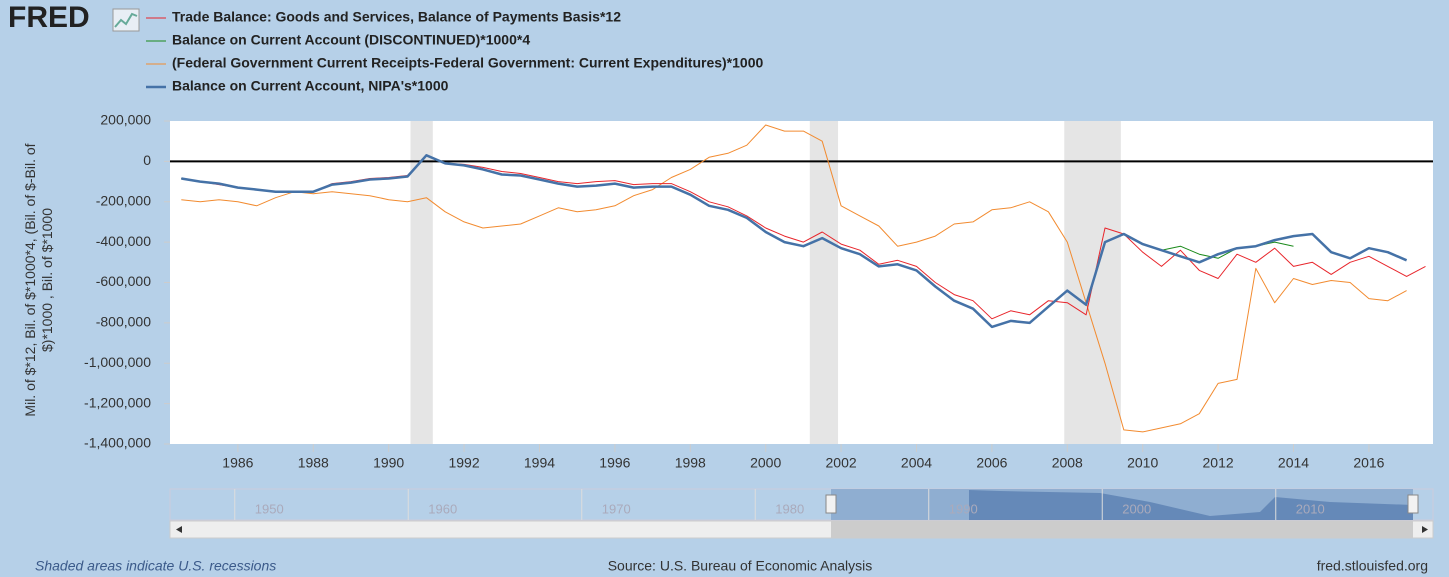 The height and width of the screenshot is (577, 1449). I want to click on x-tick-label: 1996, so click(614, 463).